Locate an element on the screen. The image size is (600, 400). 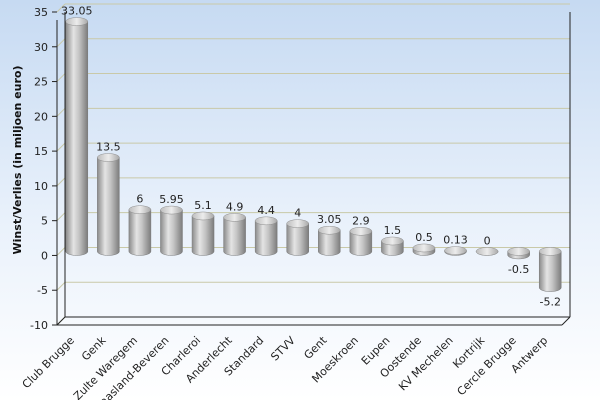
x-tick-label: Gent is located at coordinates (315, 347).